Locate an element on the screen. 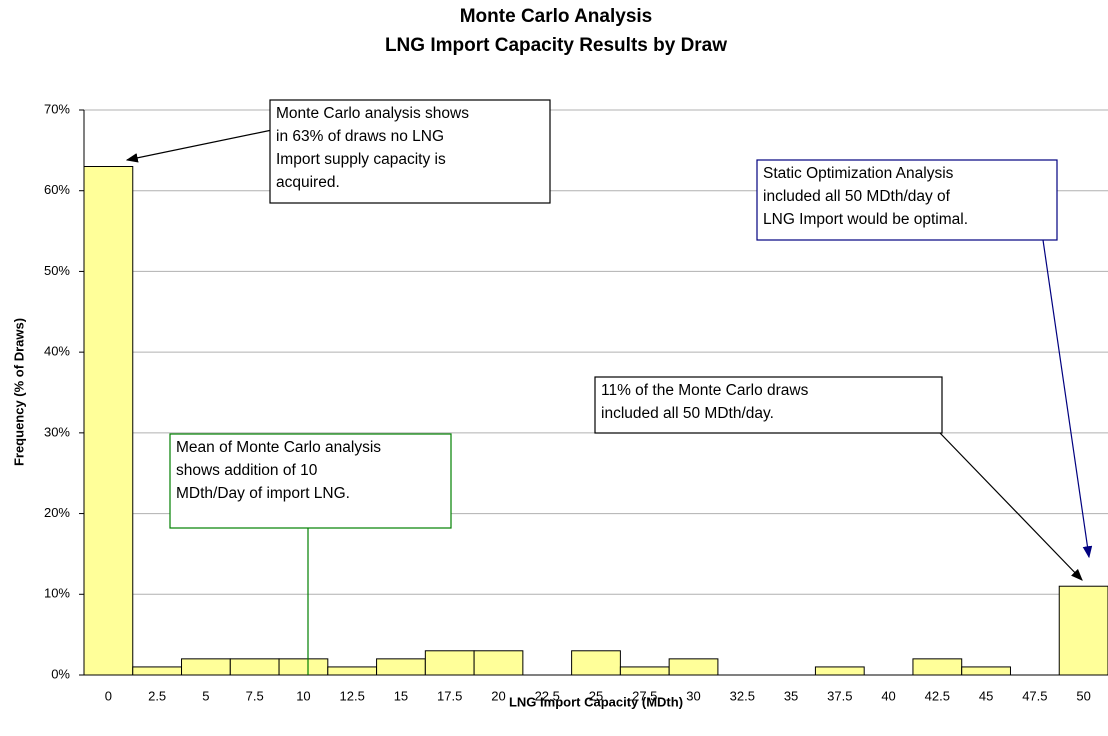  annotation-text: shows addition of 10 is located at coordinates (247, 470).